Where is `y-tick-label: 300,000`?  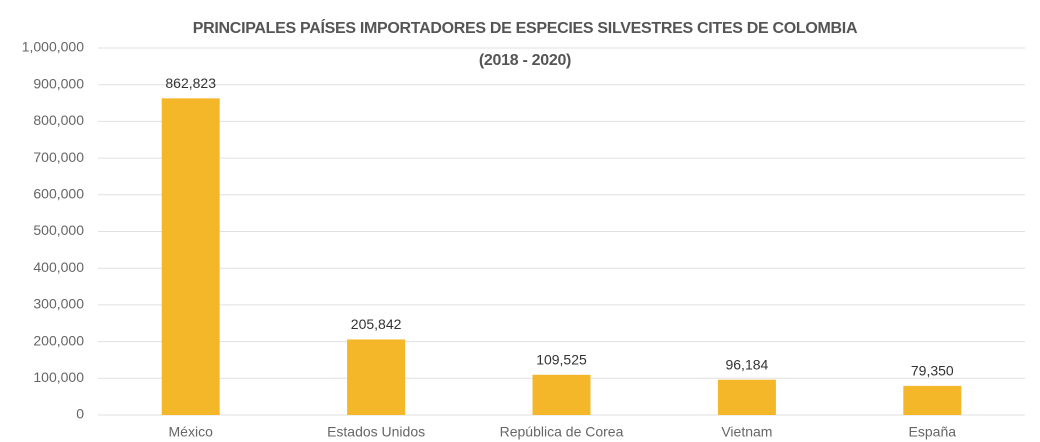 y-tick-label: 300,000 is located at coordinates (58, 304).